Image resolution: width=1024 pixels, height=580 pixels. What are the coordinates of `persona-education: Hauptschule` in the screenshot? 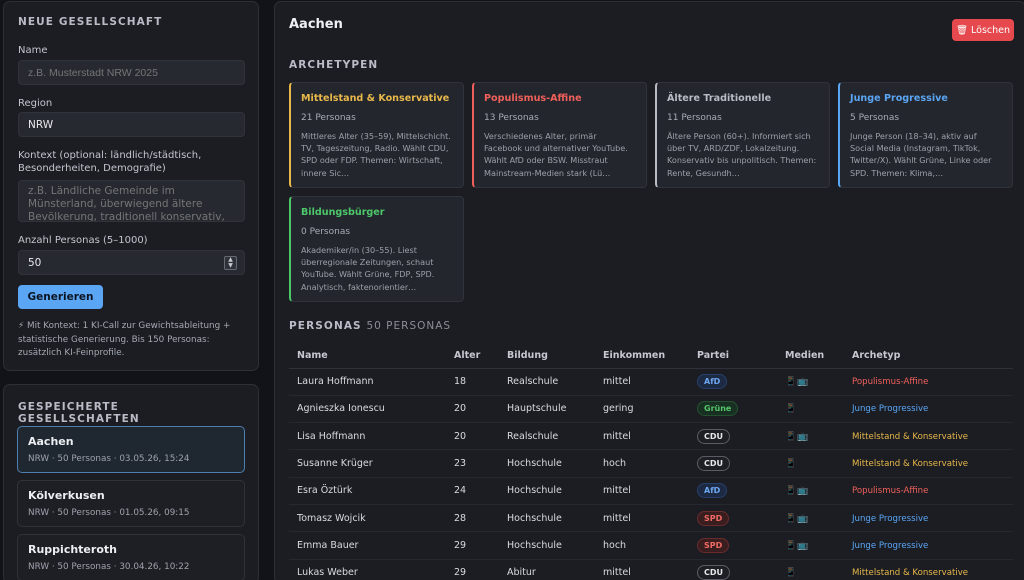 It's located at (537, 409).